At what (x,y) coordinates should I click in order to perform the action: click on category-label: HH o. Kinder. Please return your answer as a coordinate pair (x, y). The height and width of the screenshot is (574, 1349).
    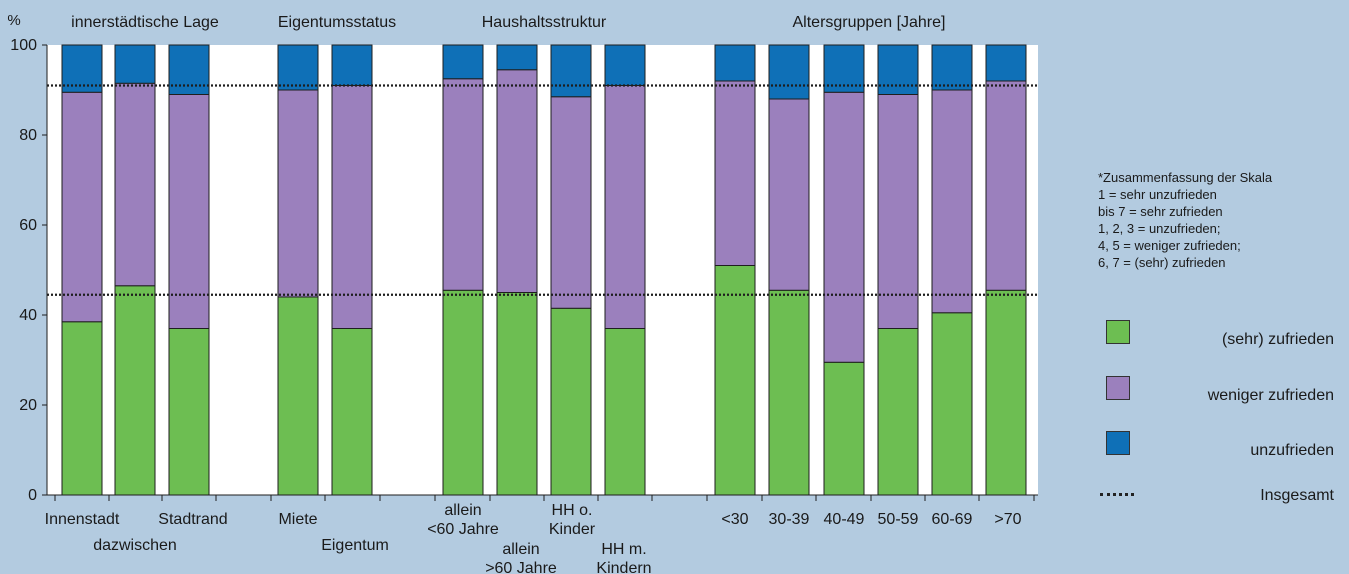
    Looking at the image, I should click on (572, 520).